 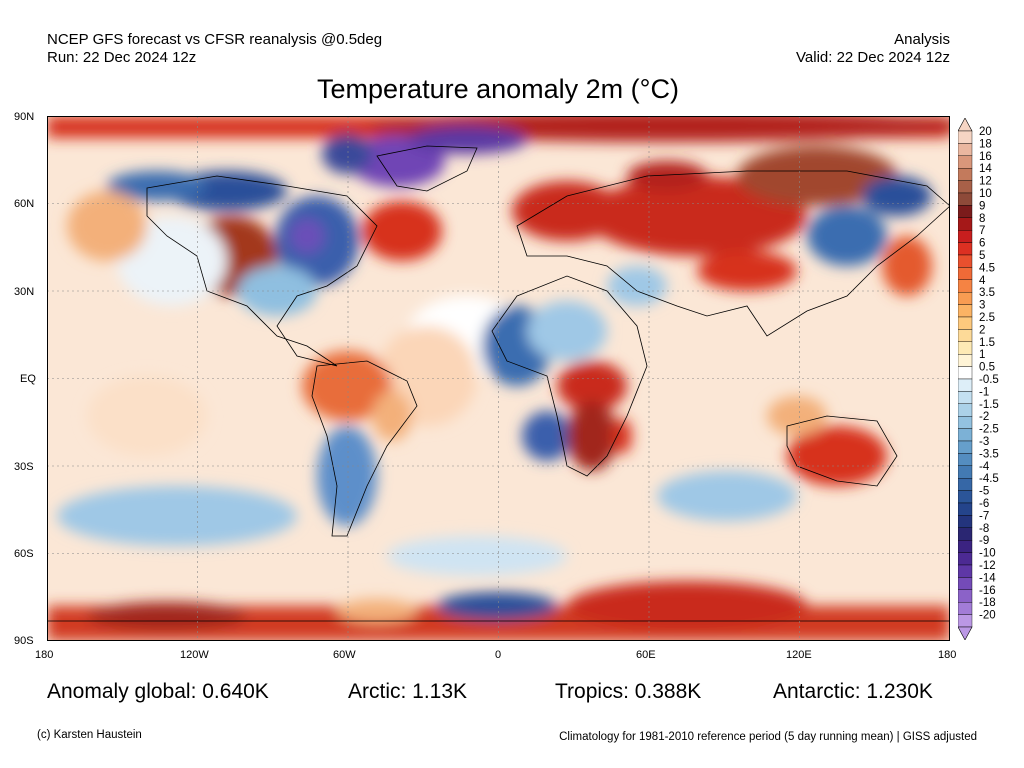 I want to click on colorbar-label: -4, so click(x=984, y=467).